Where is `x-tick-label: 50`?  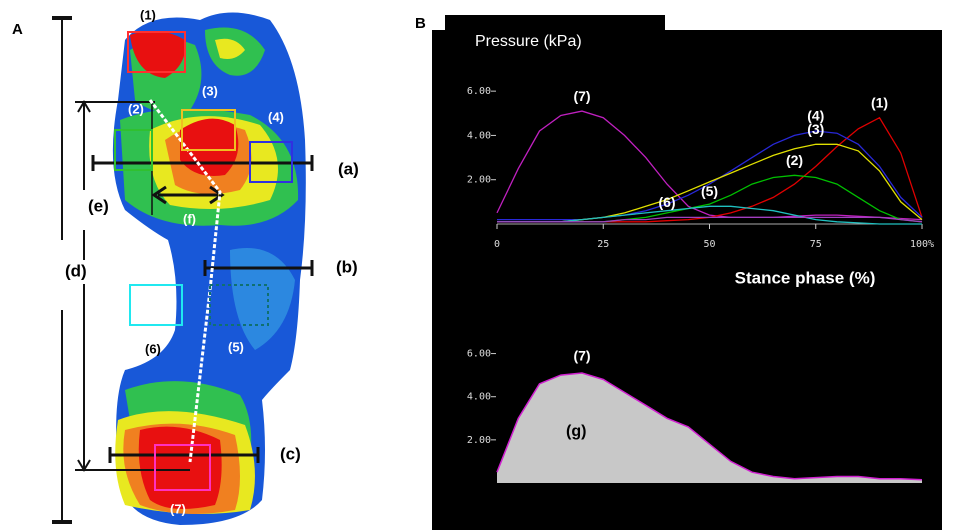
x-tick-label: 50 is located at coordinates (709, 244).